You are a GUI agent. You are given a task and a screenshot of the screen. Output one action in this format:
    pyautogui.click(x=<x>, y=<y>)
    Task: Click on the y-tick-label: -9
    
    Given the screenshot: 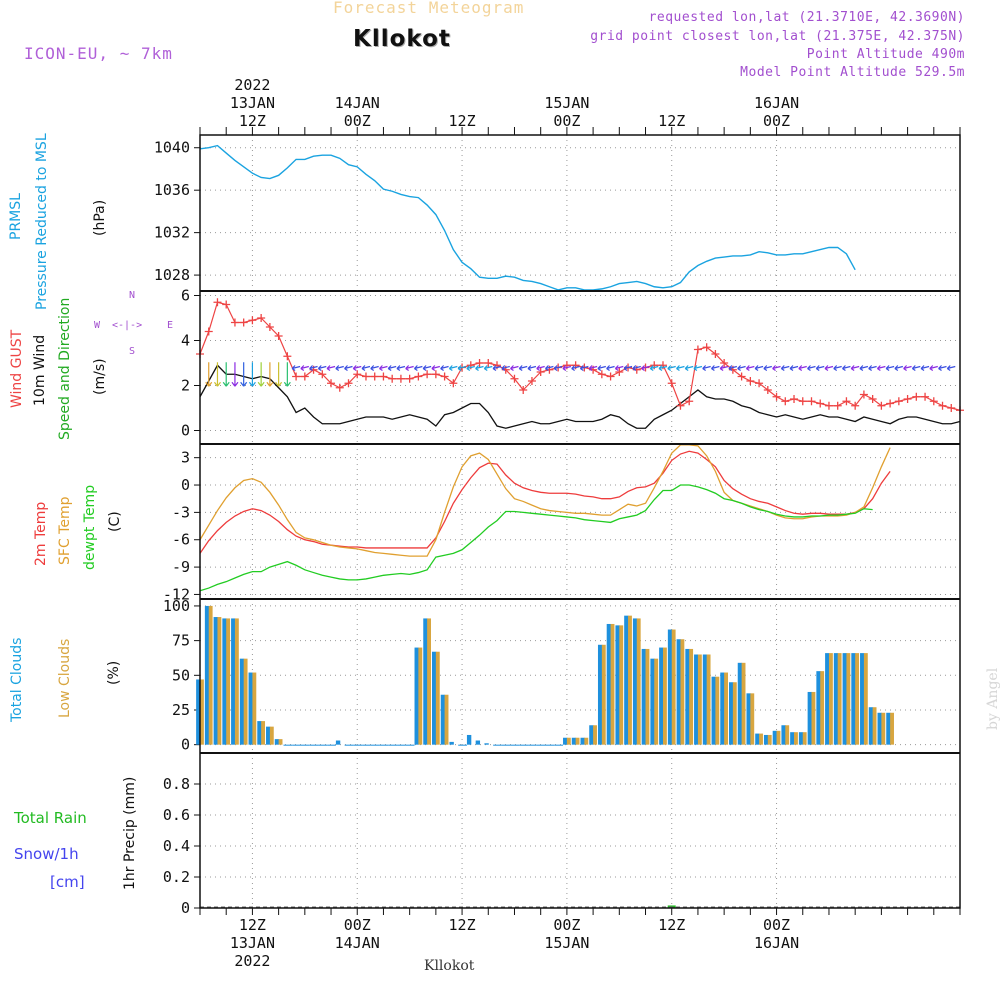 What is the action you would take?
    pyautogui.click(x=181, y=567)
    